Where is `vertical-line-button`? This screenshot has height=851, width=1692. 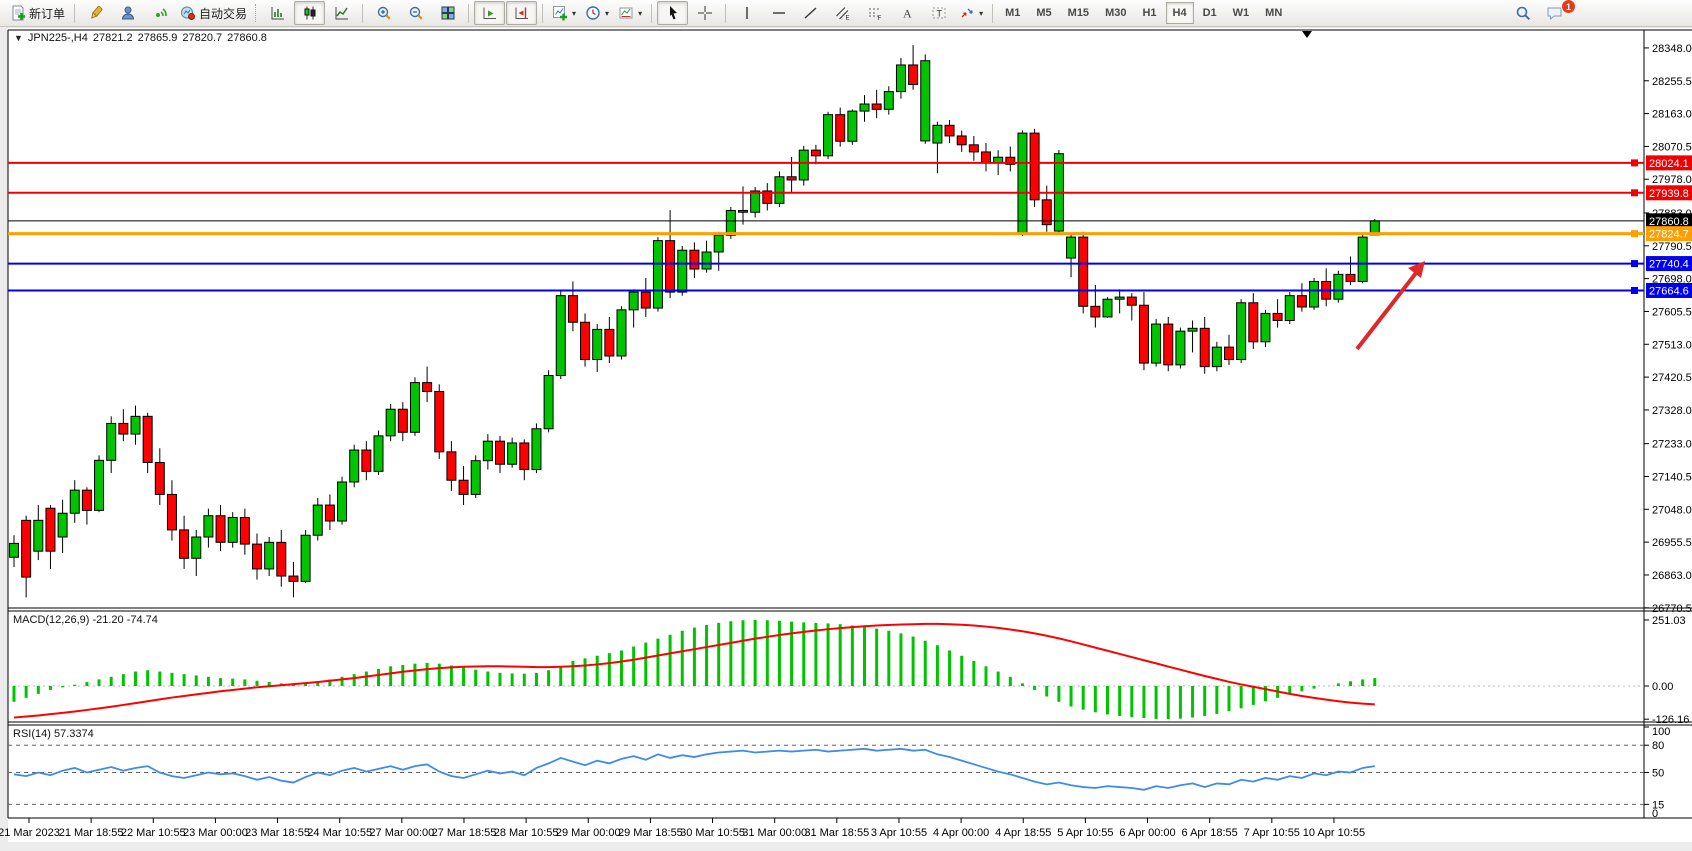
vertical-line-button is located at coordinates (746, 13).